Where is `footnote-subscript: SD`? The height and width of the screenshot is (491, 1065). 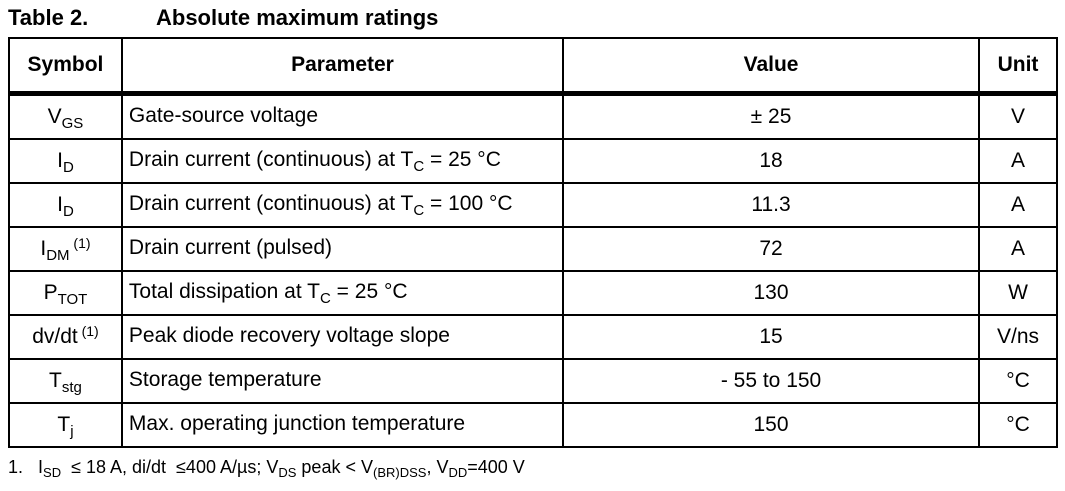 footnote-subscript: SD is located at coordinates (52, 472).